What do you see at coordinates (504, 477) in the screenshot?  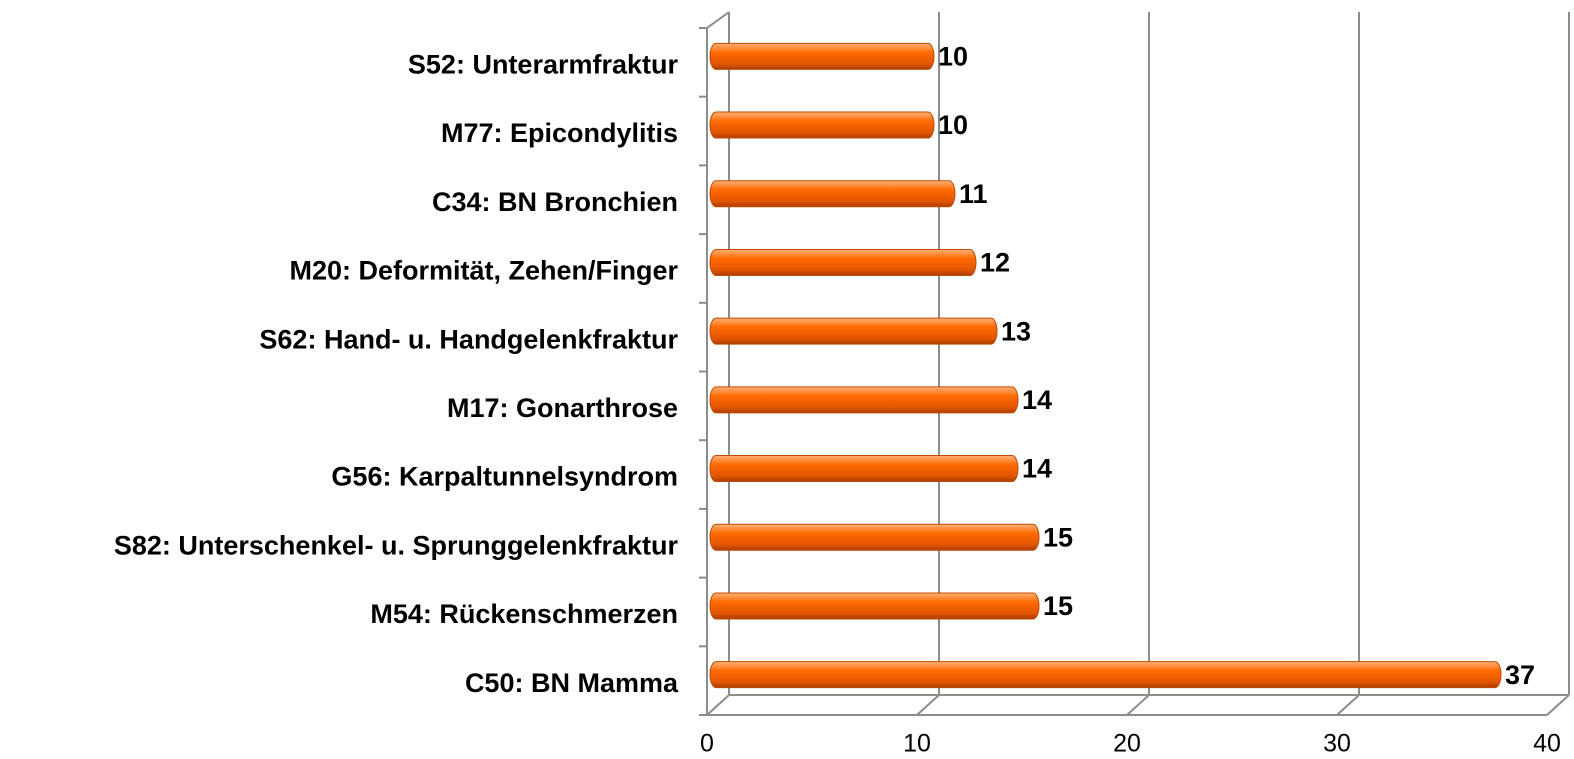 I see `y-tick-label: G56: Karpaltunnelsyndrom` at bounding box center [504, 477].